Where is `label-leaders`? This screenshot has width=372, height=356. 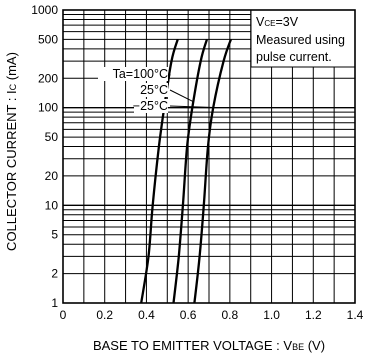 label-leaders is located at coordinates (191, 91).